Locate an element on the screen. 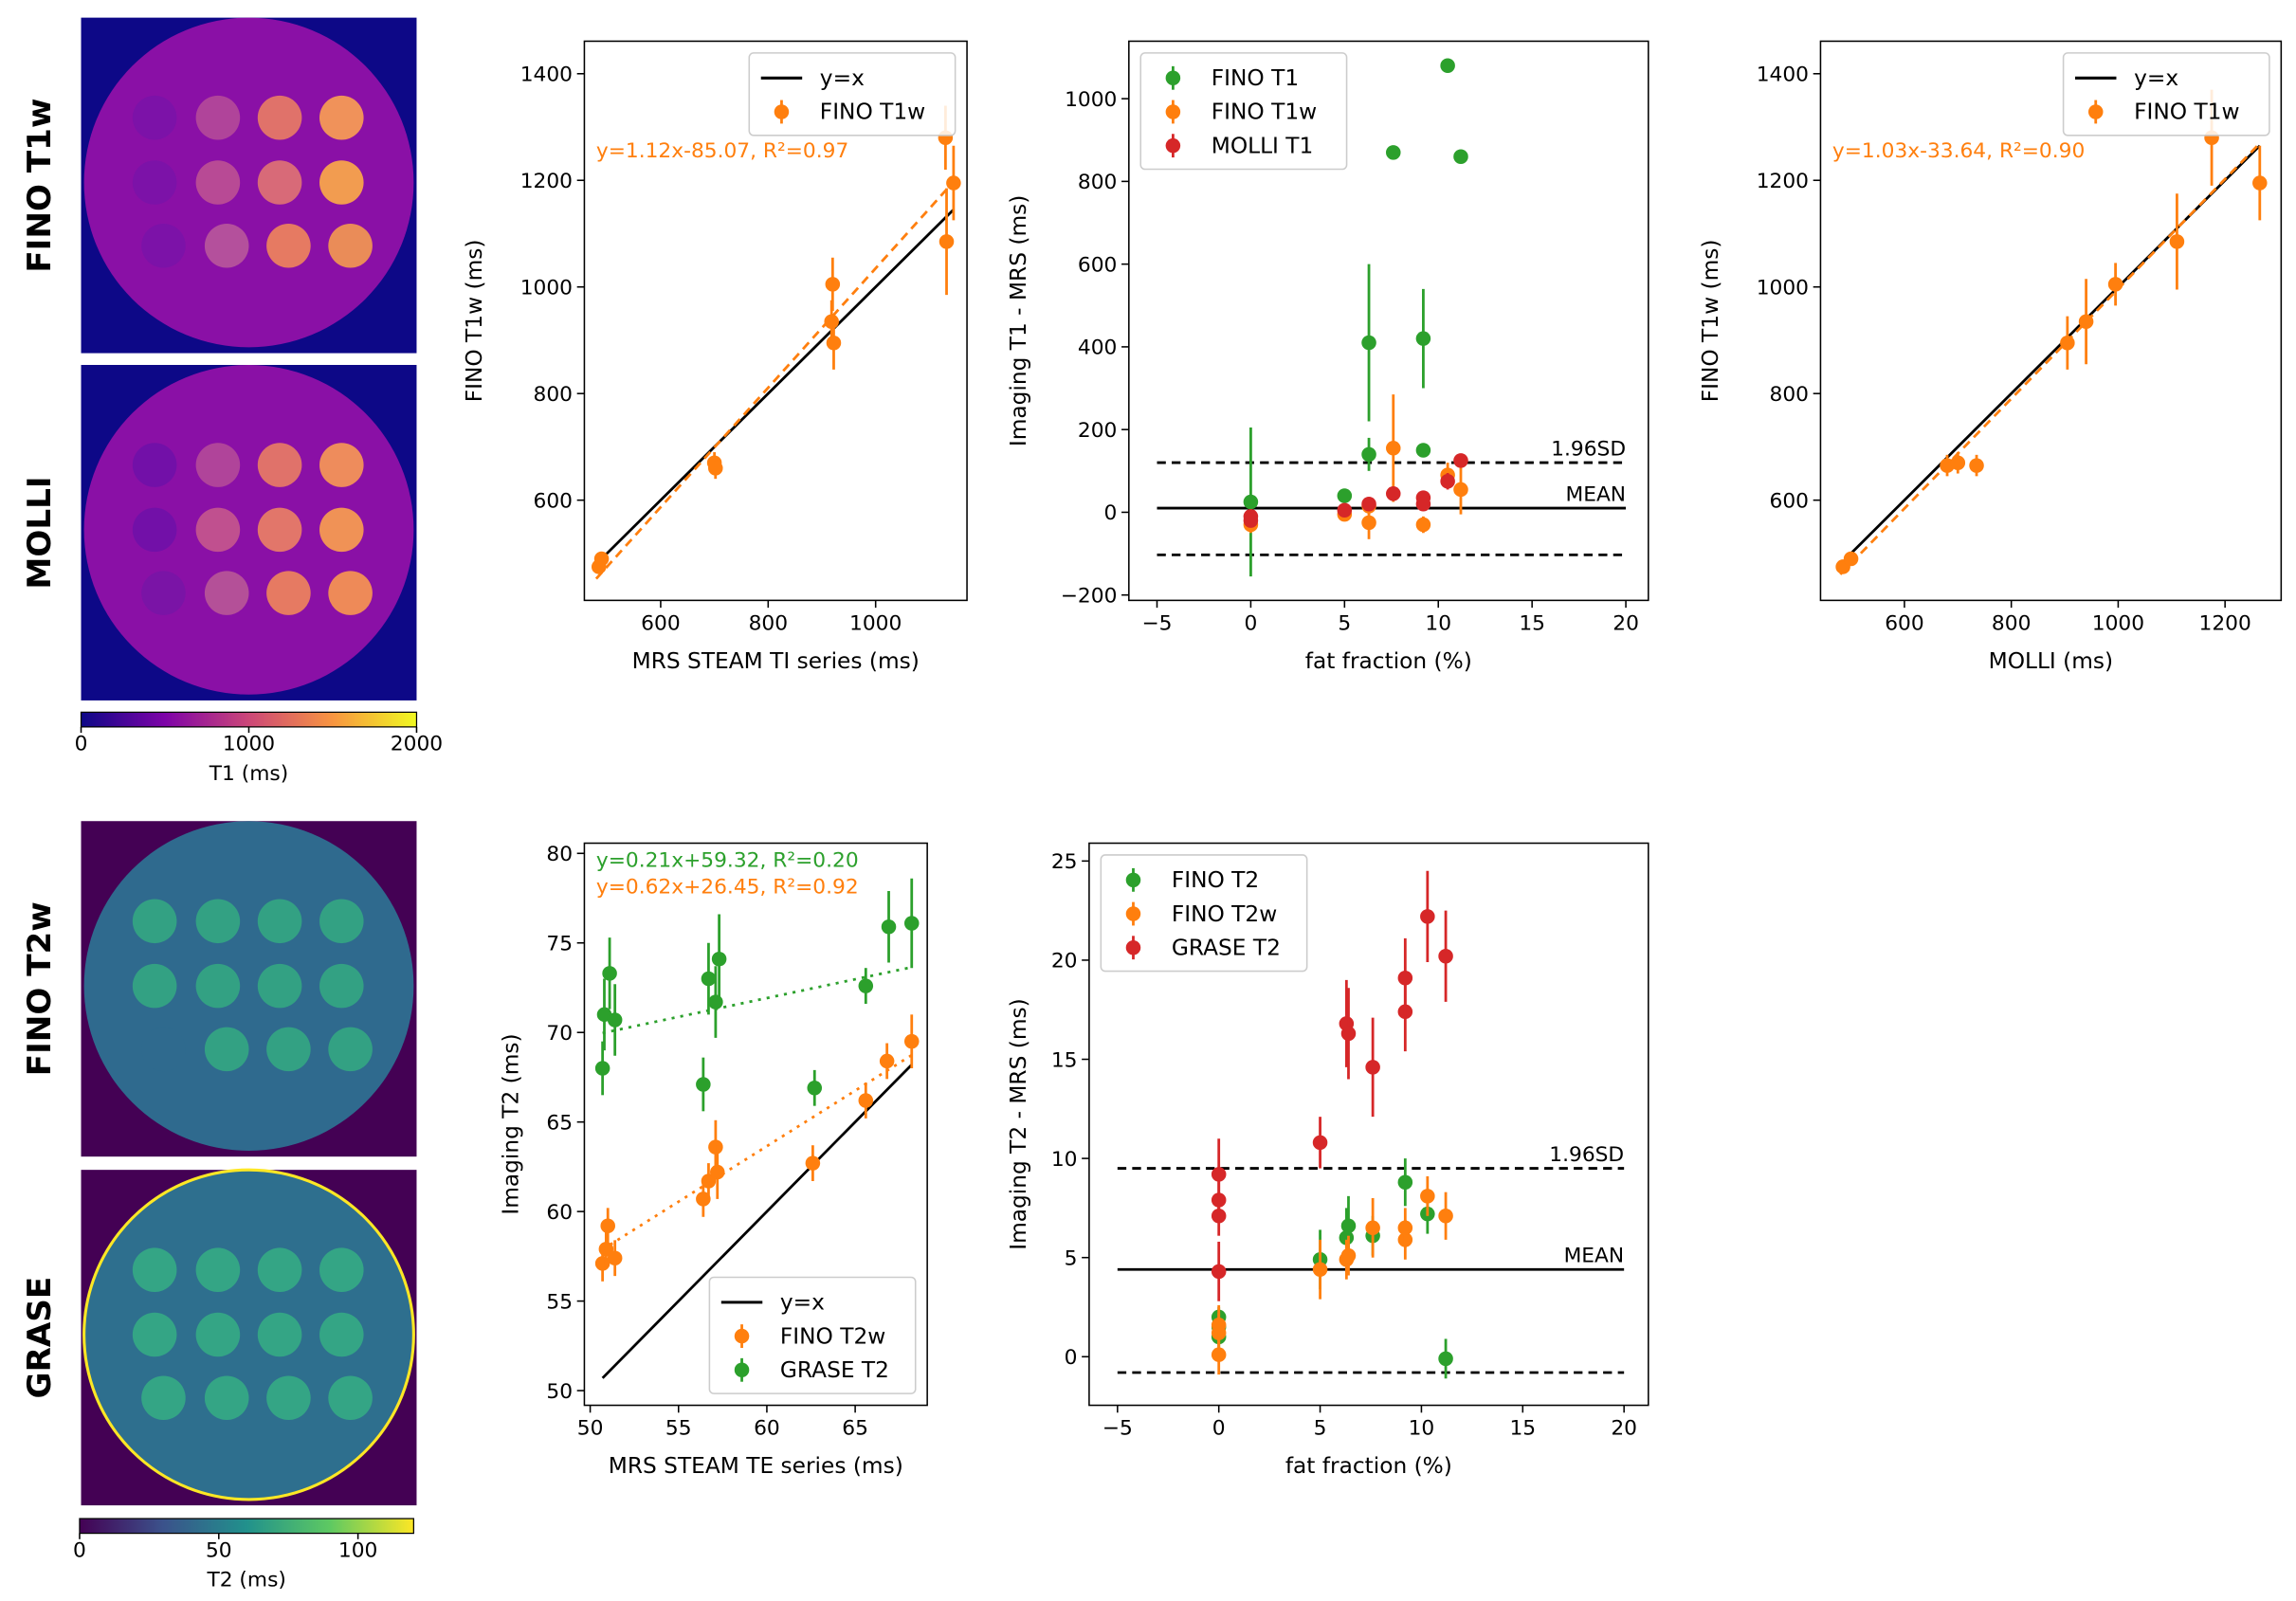  y-tick-label: −200 is located at coordinates (1089, 596).